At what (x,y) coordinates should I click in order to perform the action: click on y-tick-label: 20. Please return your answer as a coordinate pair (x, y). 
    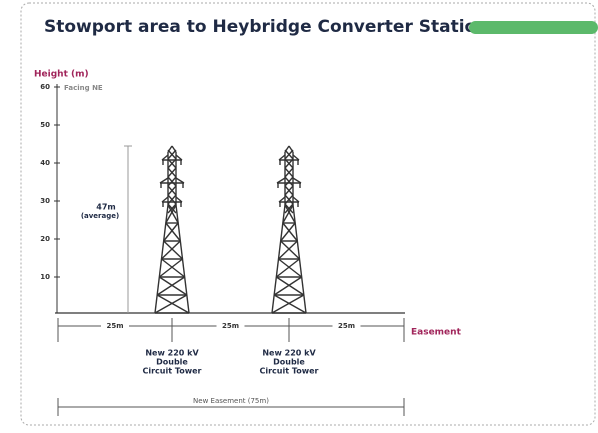
    Looking at the image, I should click on (45, 239).